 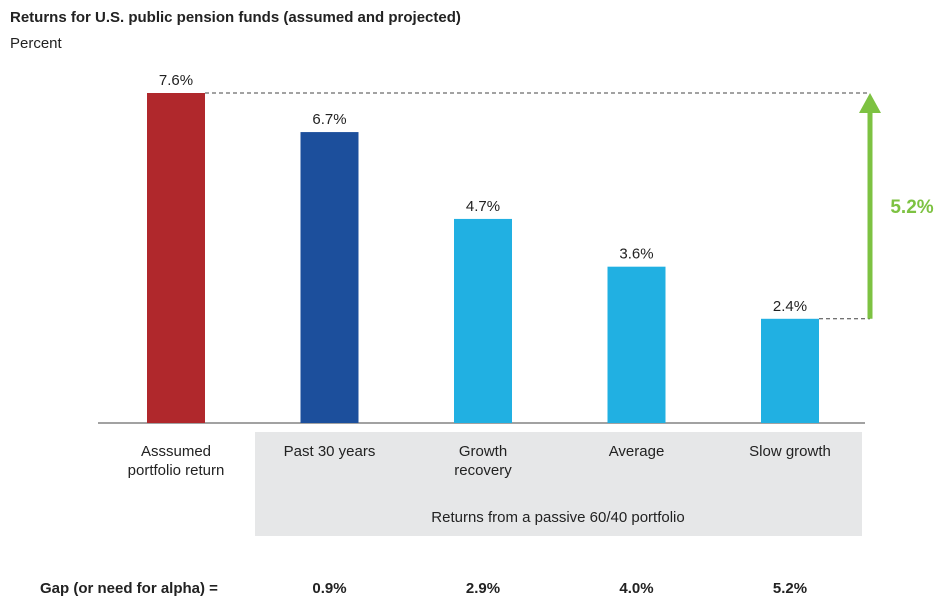 What do you see at coordinates (329, 119) in the screenshot?
I see `data-label: 6.7%` at bounding box center [329, 119].